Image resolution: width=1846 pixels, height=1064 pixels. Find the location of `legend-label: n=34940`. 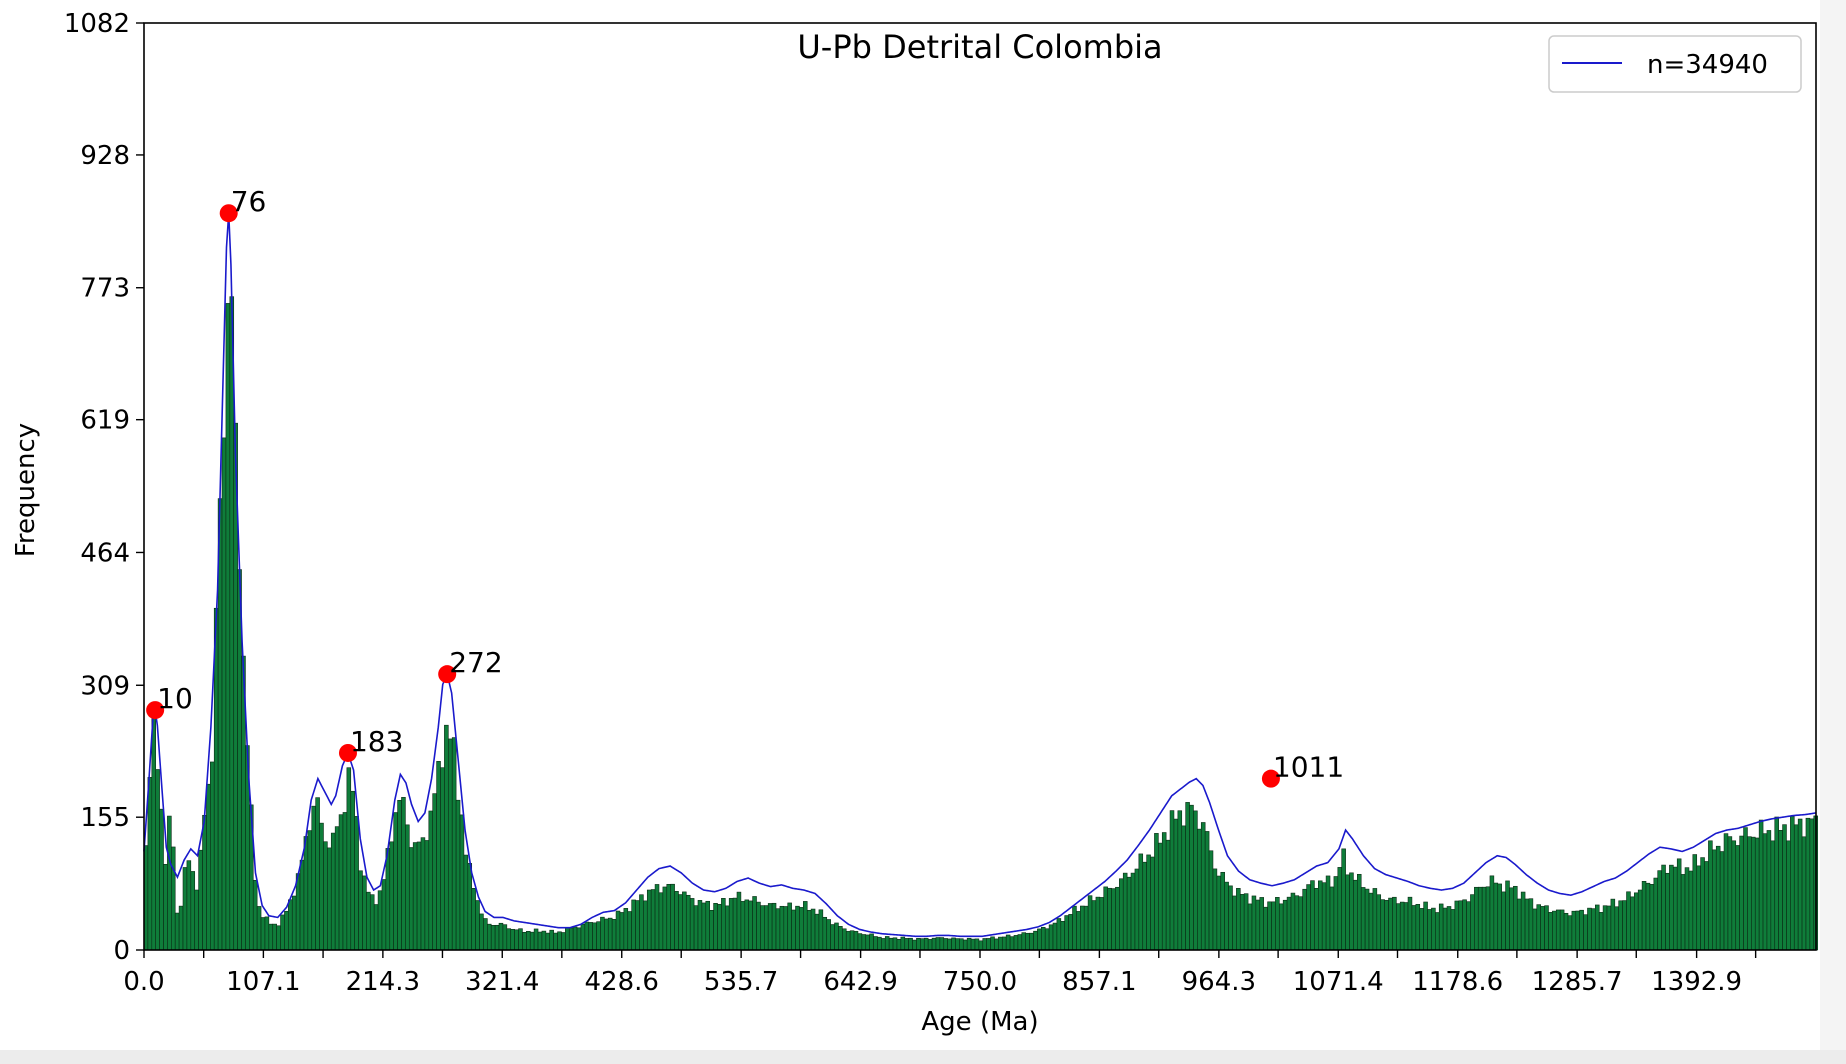

legend-label: n=34940 is located at coordinates (1707, 65).